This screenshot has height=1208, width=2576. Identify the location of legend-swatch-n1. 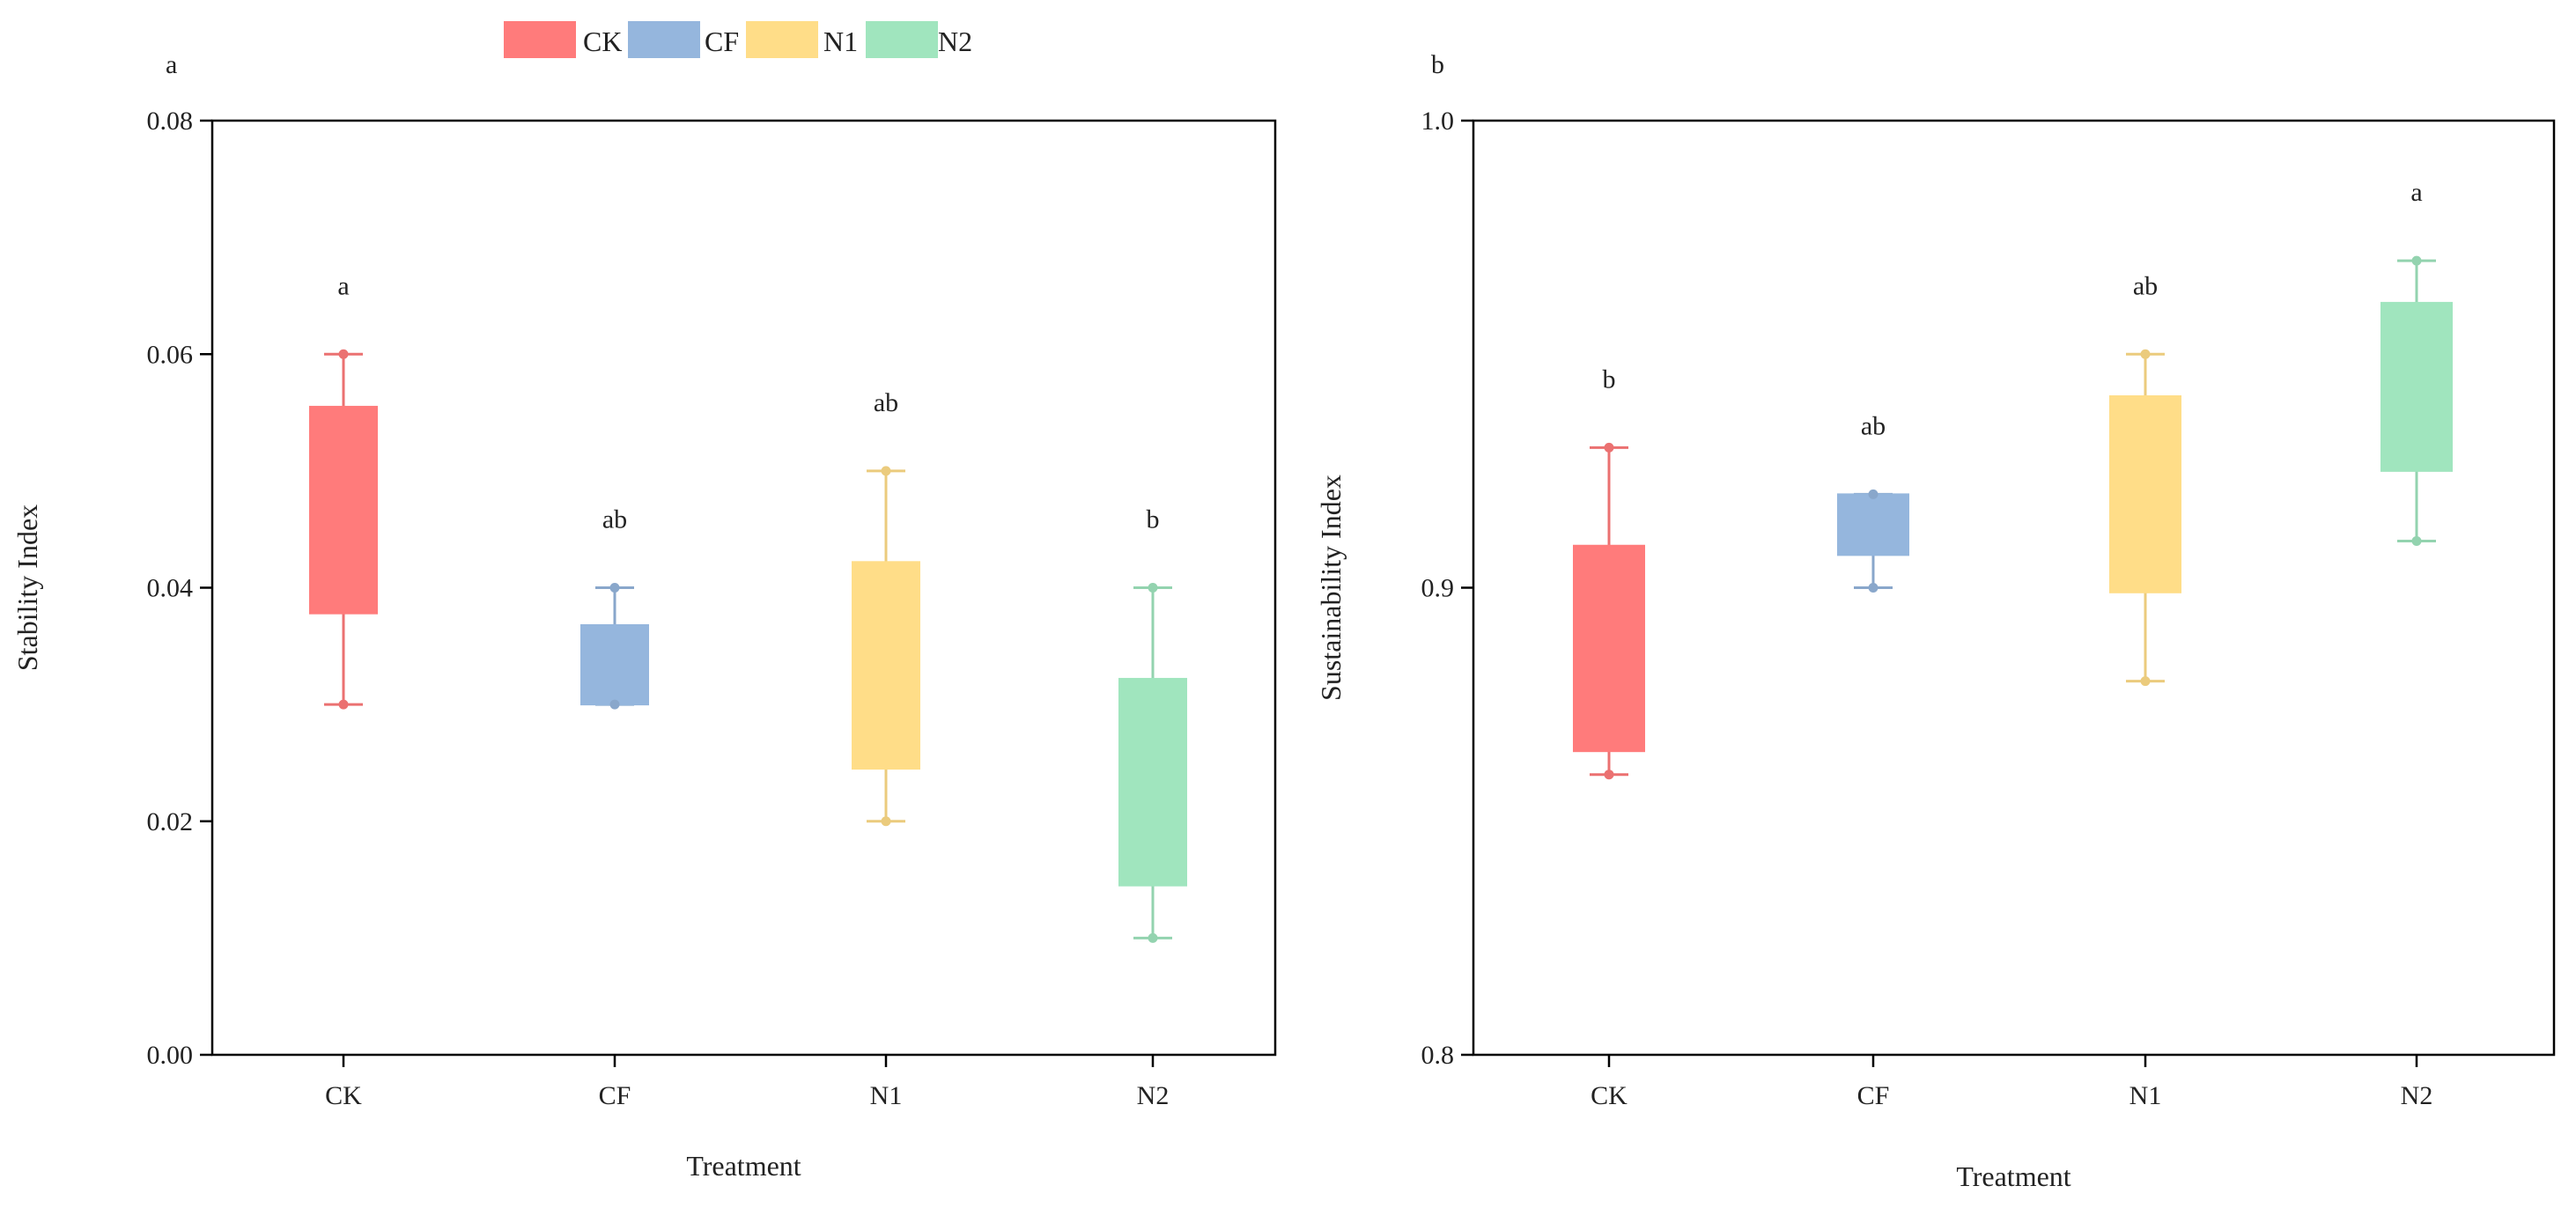
(782, 39).